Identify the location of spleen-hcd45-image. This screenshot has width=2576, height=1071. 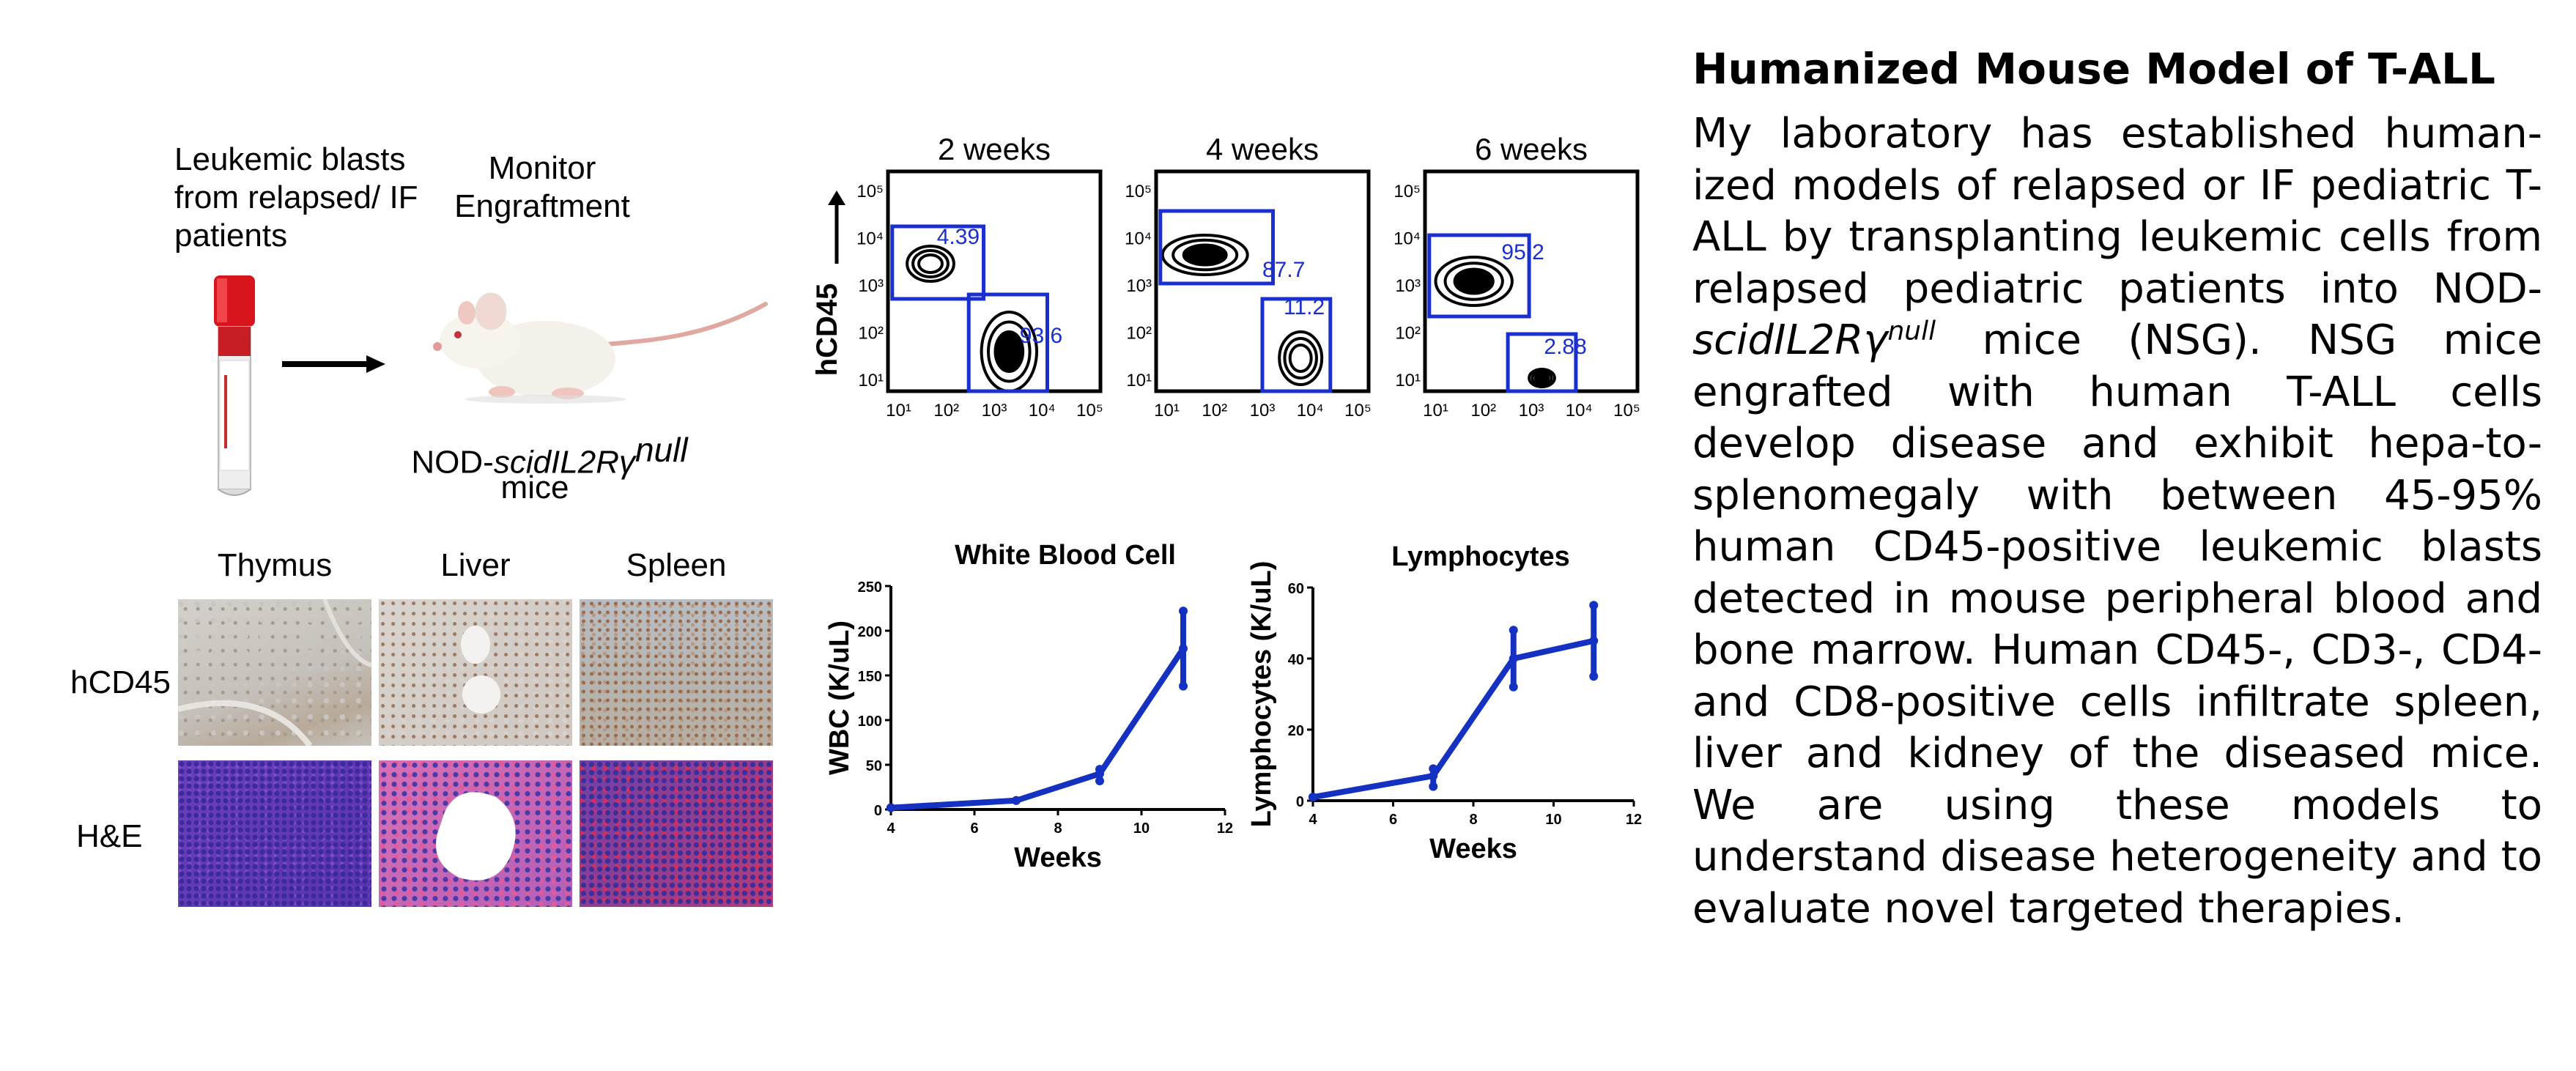
(676, 672).